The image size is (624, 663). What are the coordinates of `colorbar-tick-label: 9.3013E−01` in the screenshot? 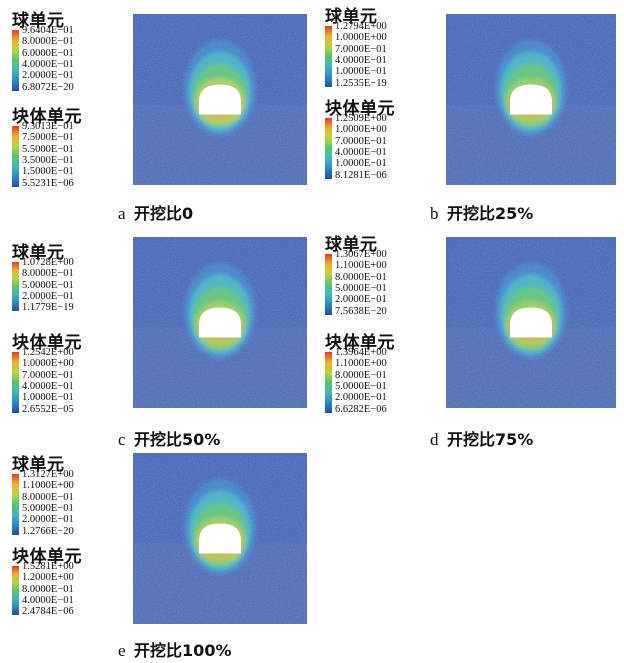 It's located at (48, 127).